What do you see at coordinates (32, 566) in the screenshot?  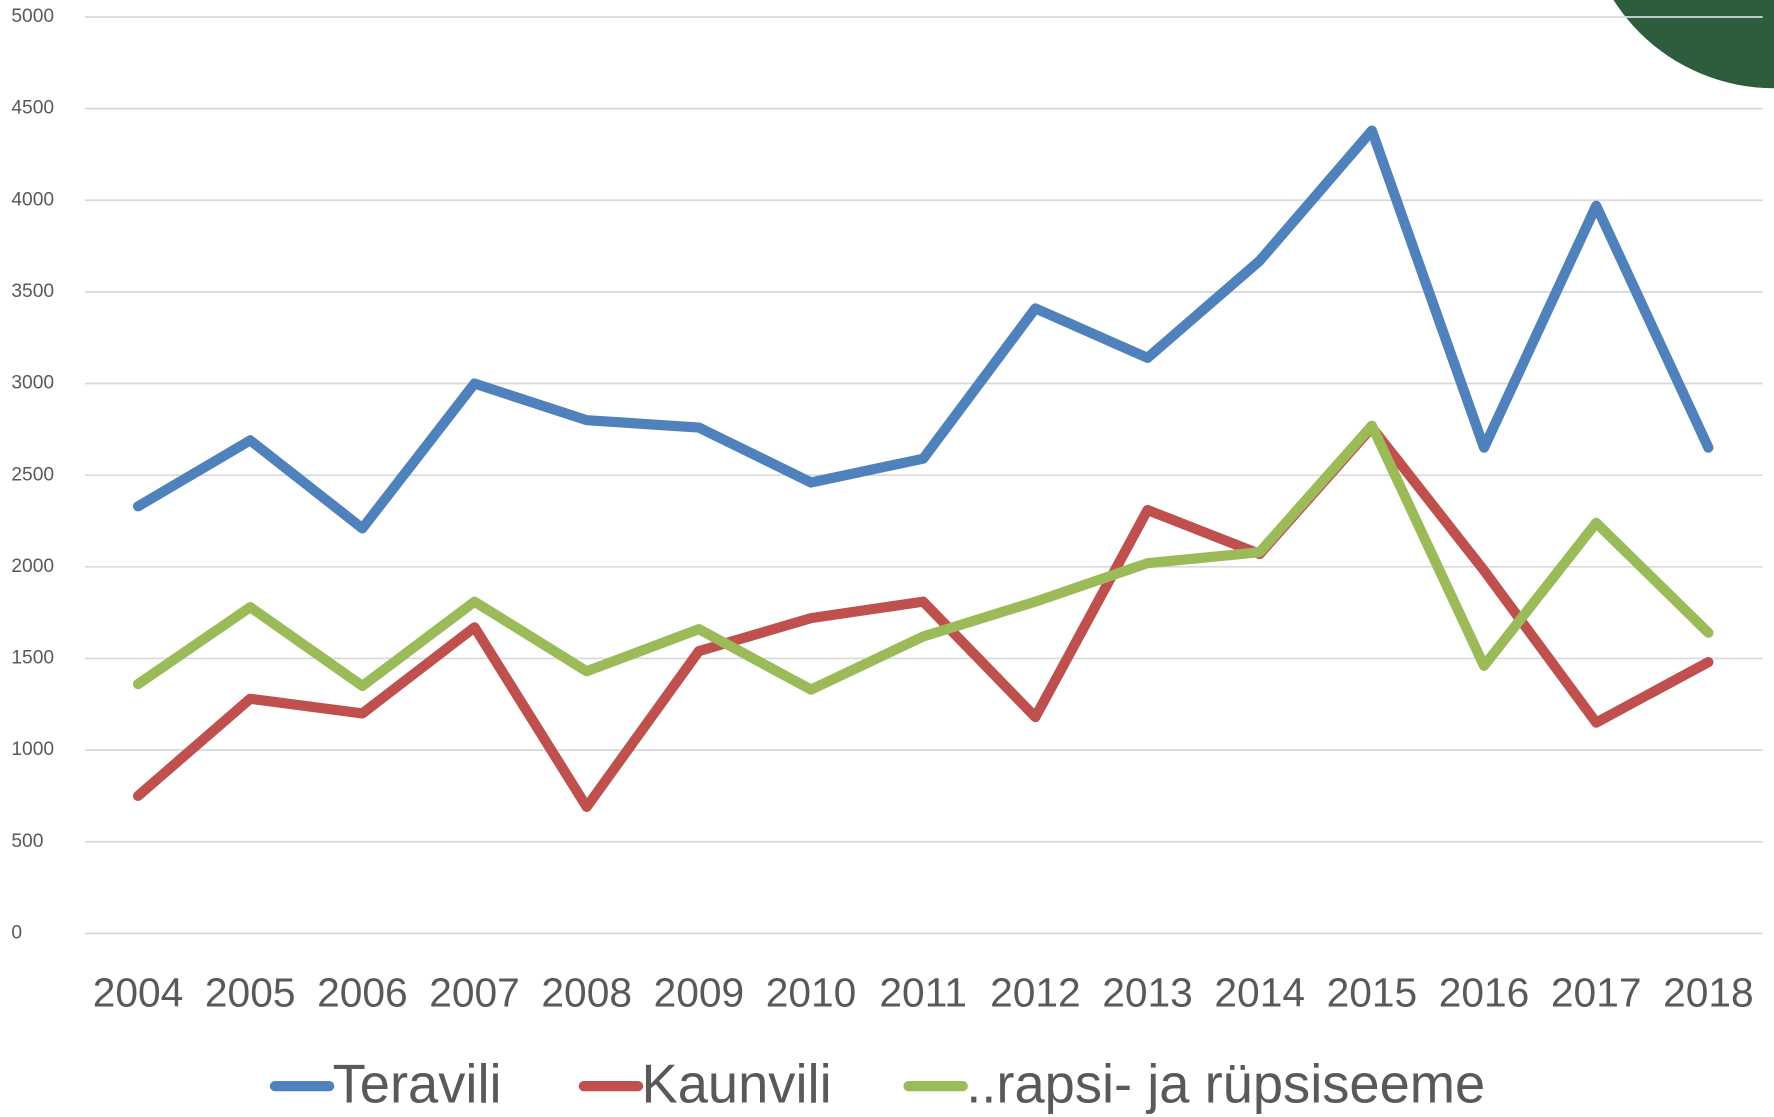 I see `y-tick-label: 2000` at bounding box center [32, 566].